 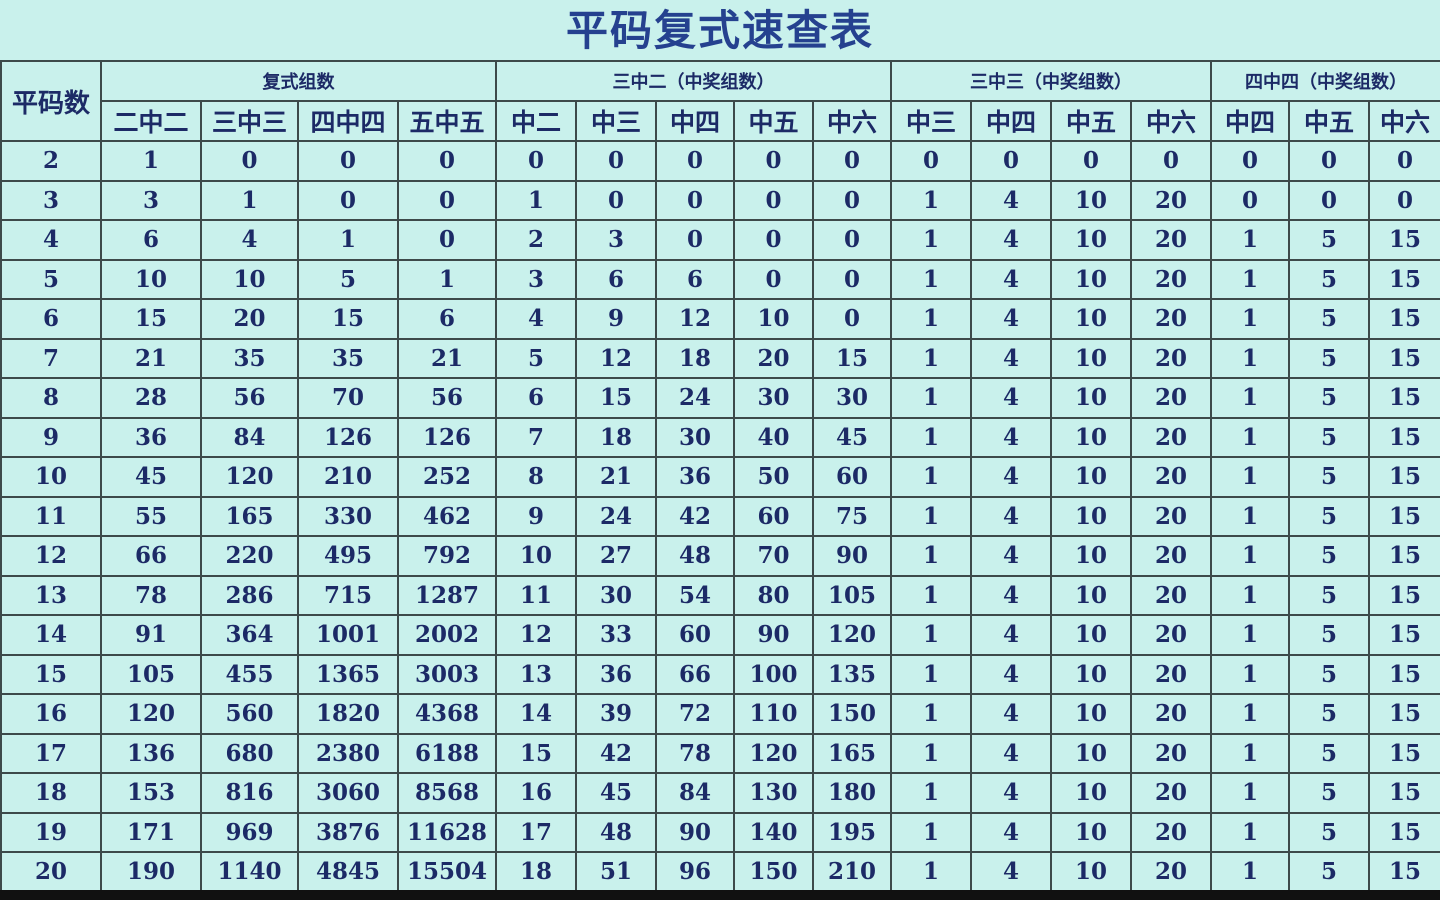 What do you see at coordinates (695, 714) in the screenshot?
I see `table-cell: 72` at bounding box center [695, 714].